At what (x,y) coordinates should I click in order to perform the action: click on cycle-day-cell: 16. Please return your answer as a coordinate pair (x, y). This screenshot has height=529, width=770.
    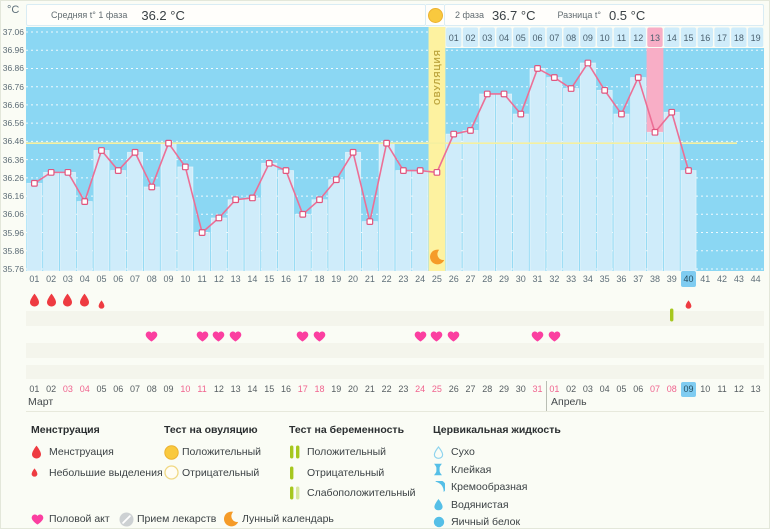
    Looking at the image, I should click on (285, 279).